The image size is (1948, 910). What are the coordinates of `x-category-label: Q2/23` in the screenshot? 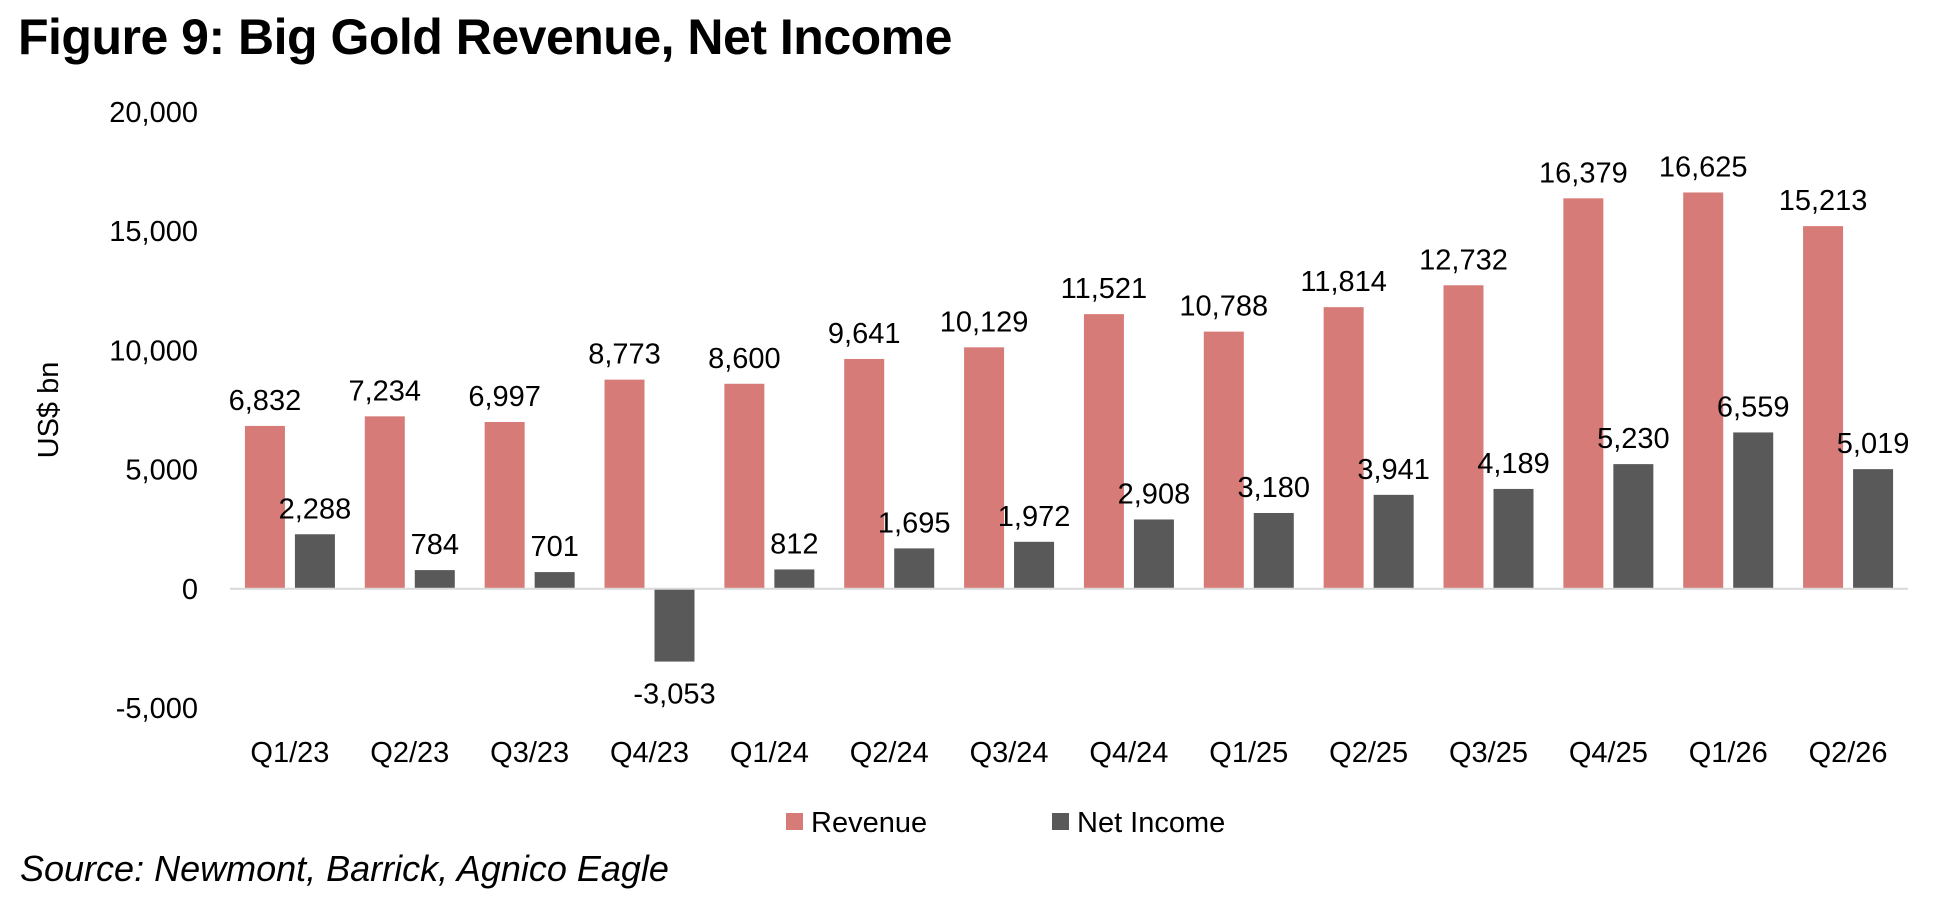 It's located at (409, 753).